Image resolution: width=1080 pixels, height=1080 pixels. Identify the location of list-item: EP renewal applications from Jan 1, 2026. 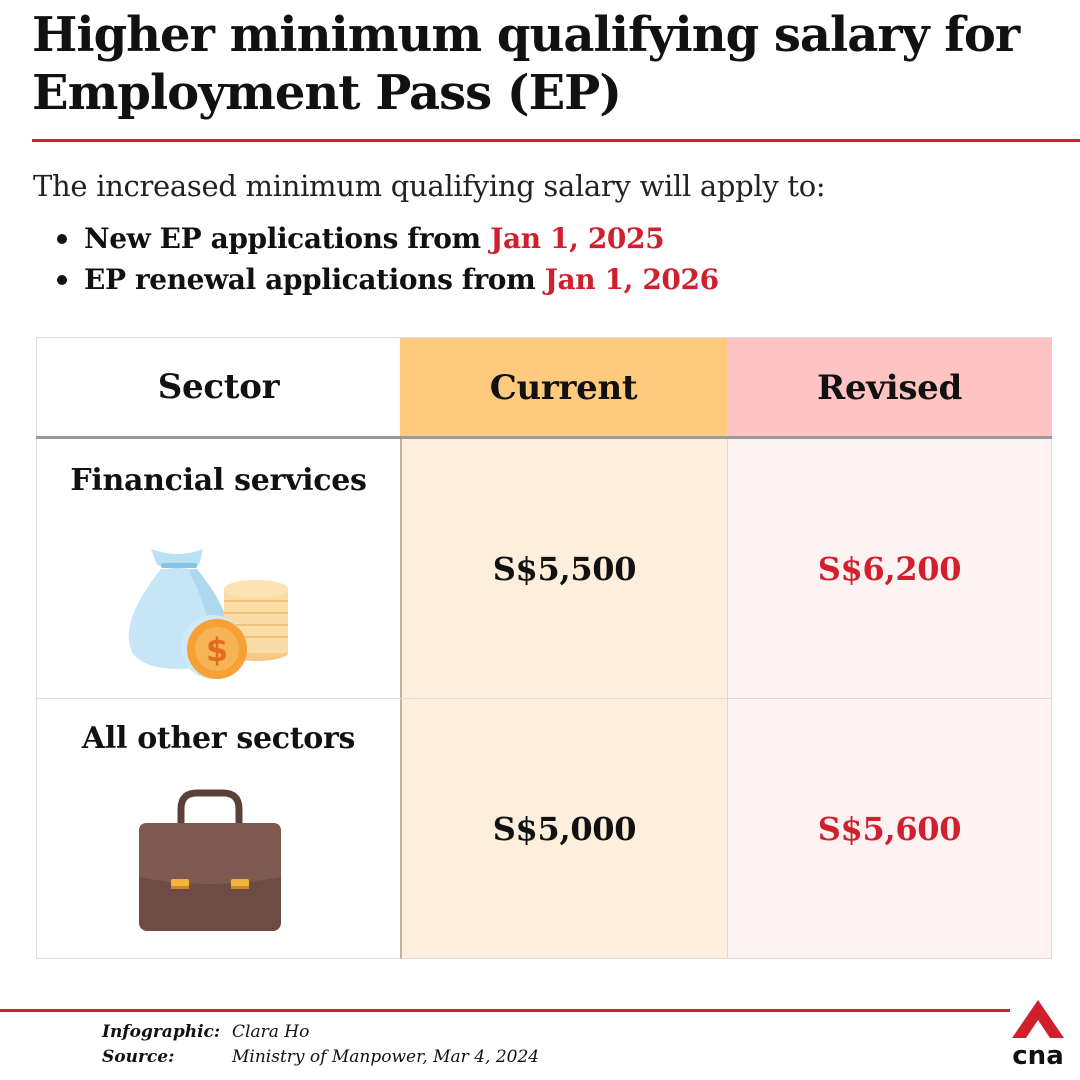
(386, 279).